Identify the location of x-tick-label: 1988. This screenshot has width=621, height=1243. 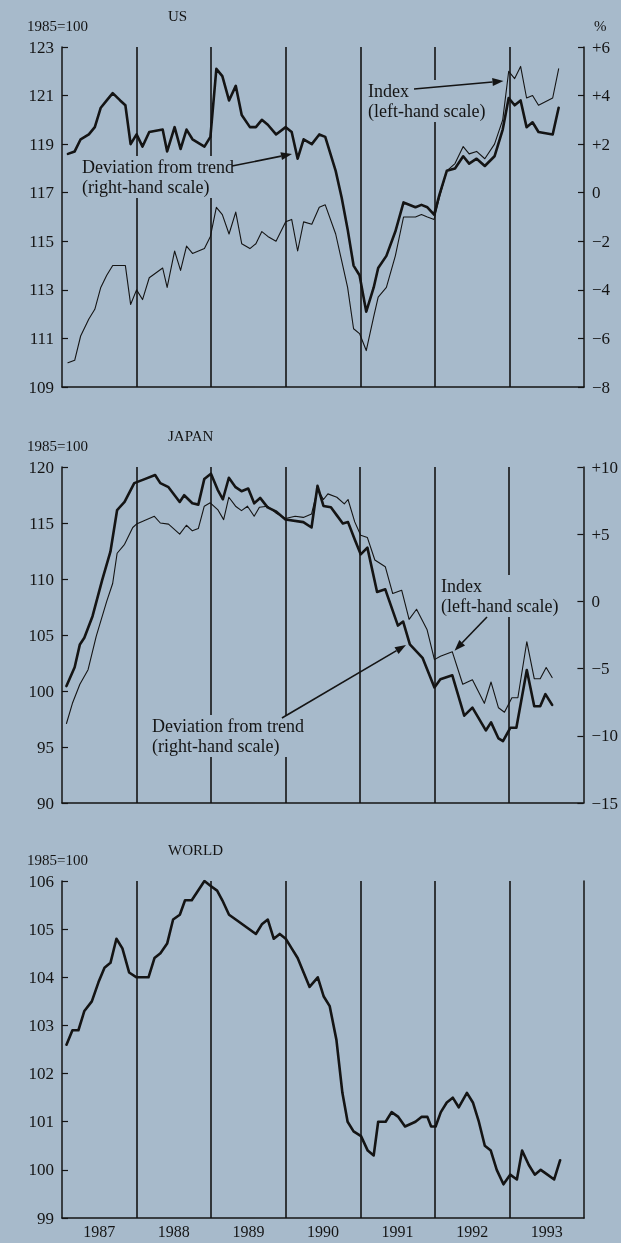
(173, 1231).